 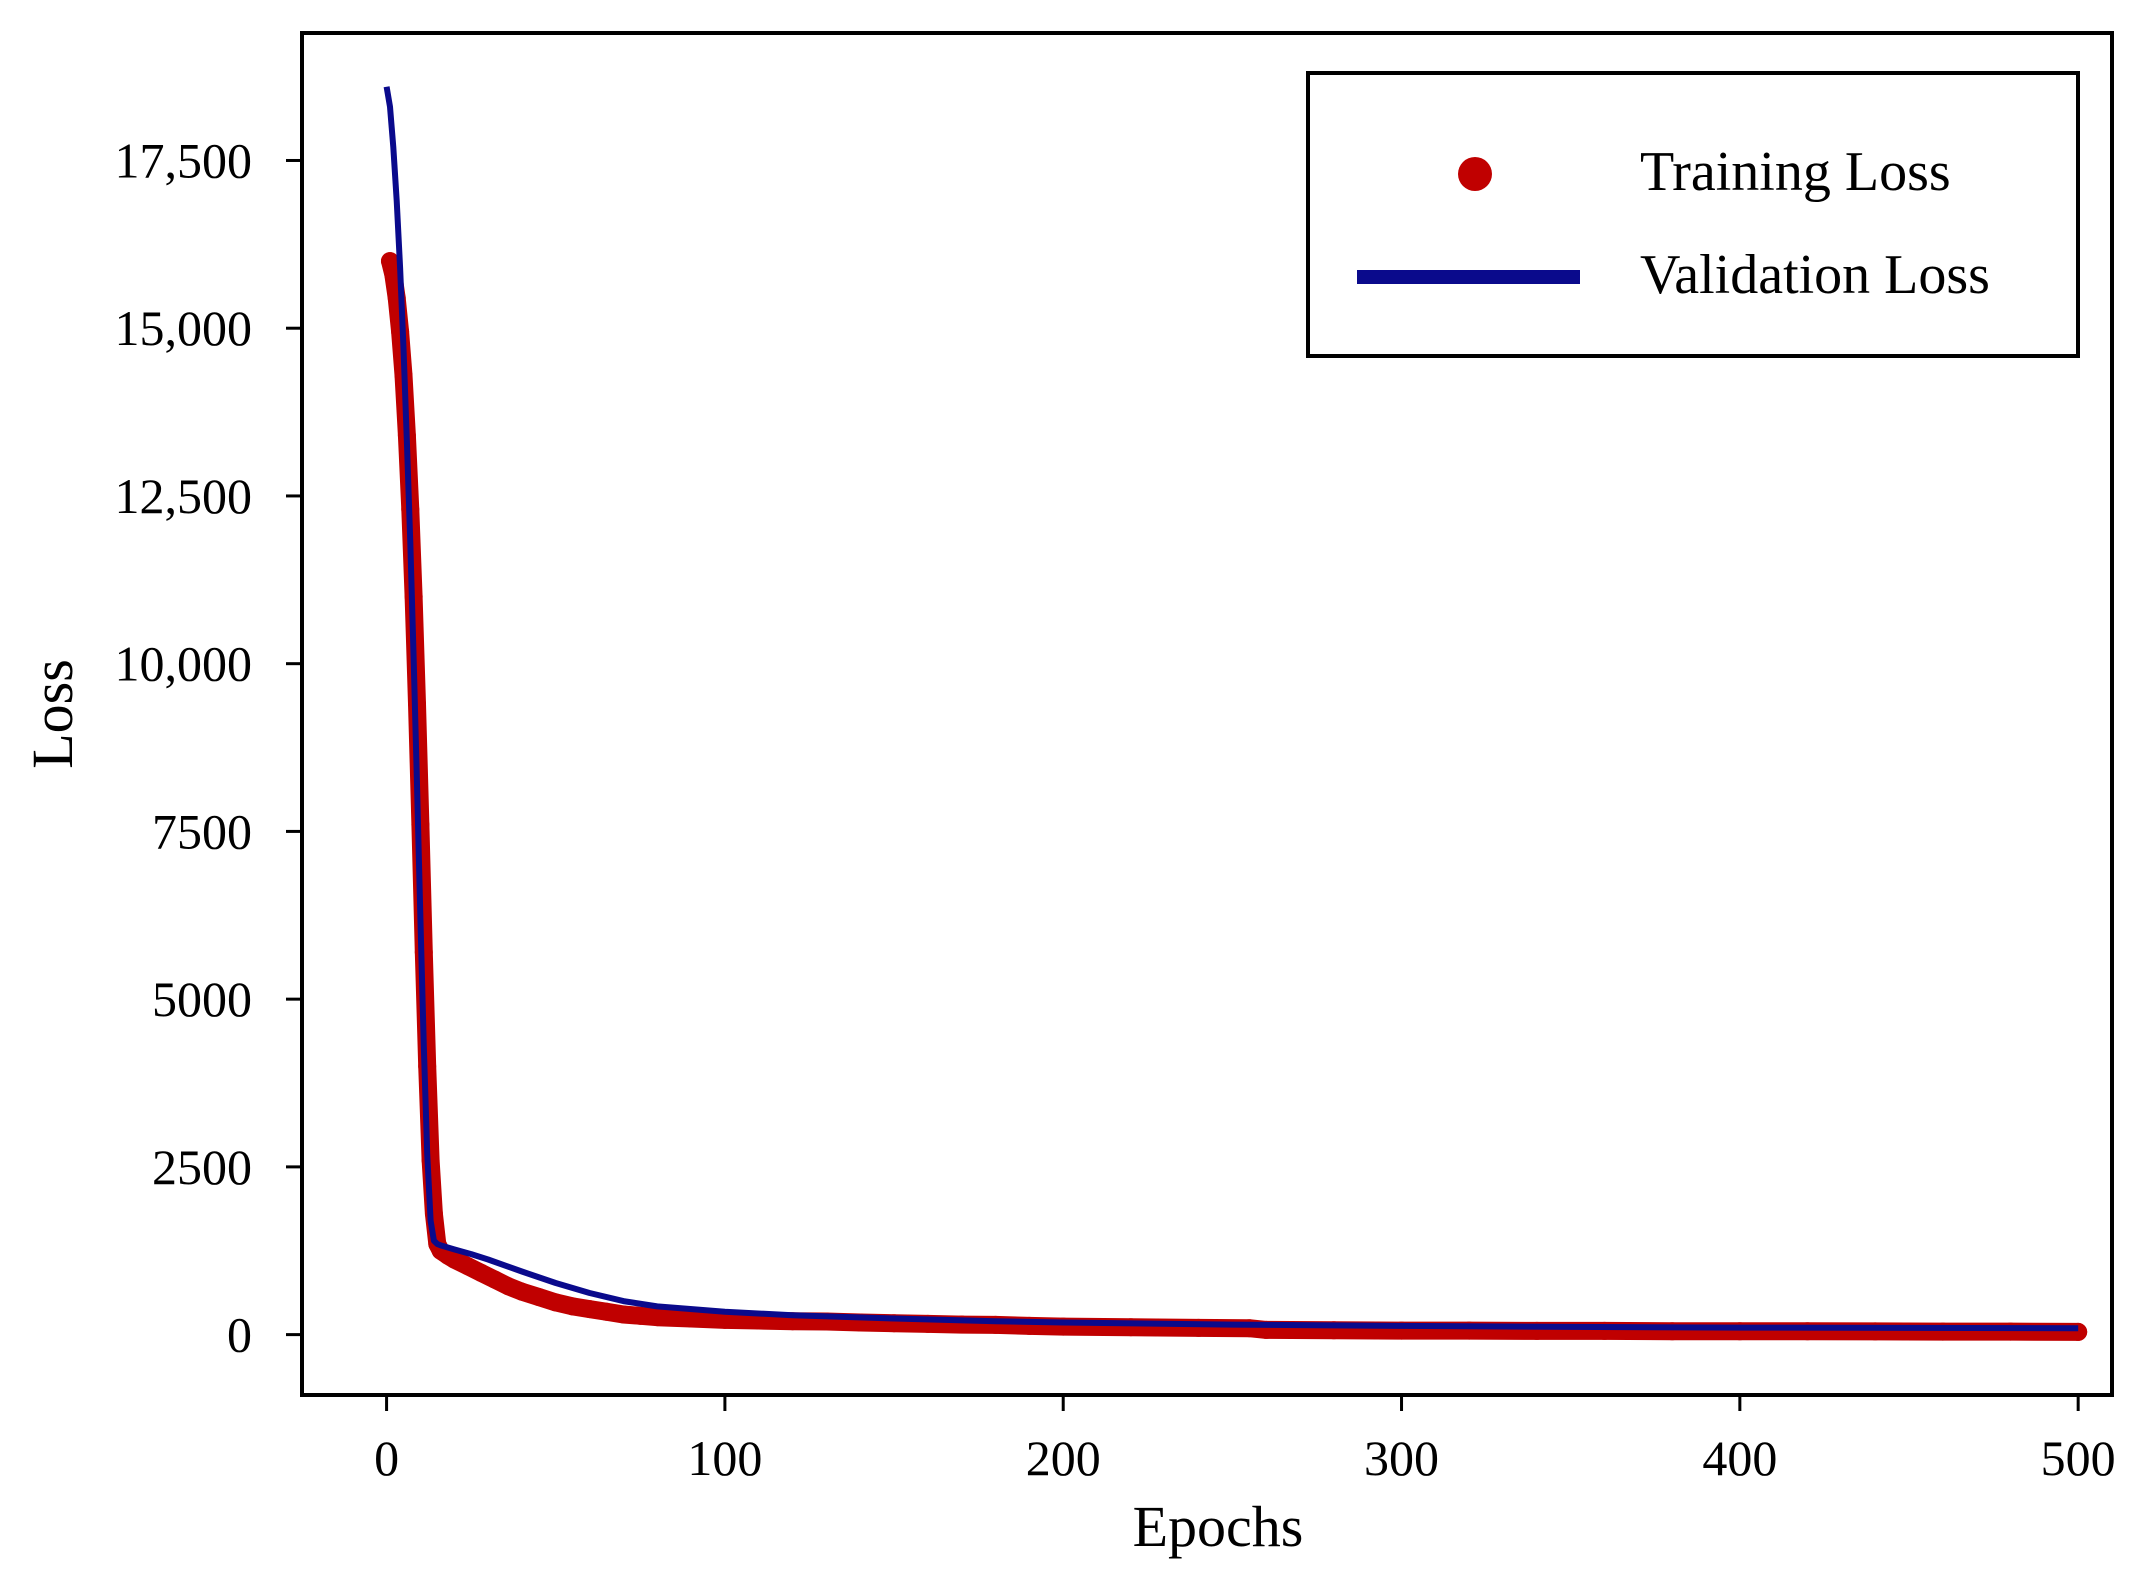 What do you see at coordinates (1401, 1458) in the screenshot?
I see `x-tick-label: 300` at bounding box center [1401, 1458].